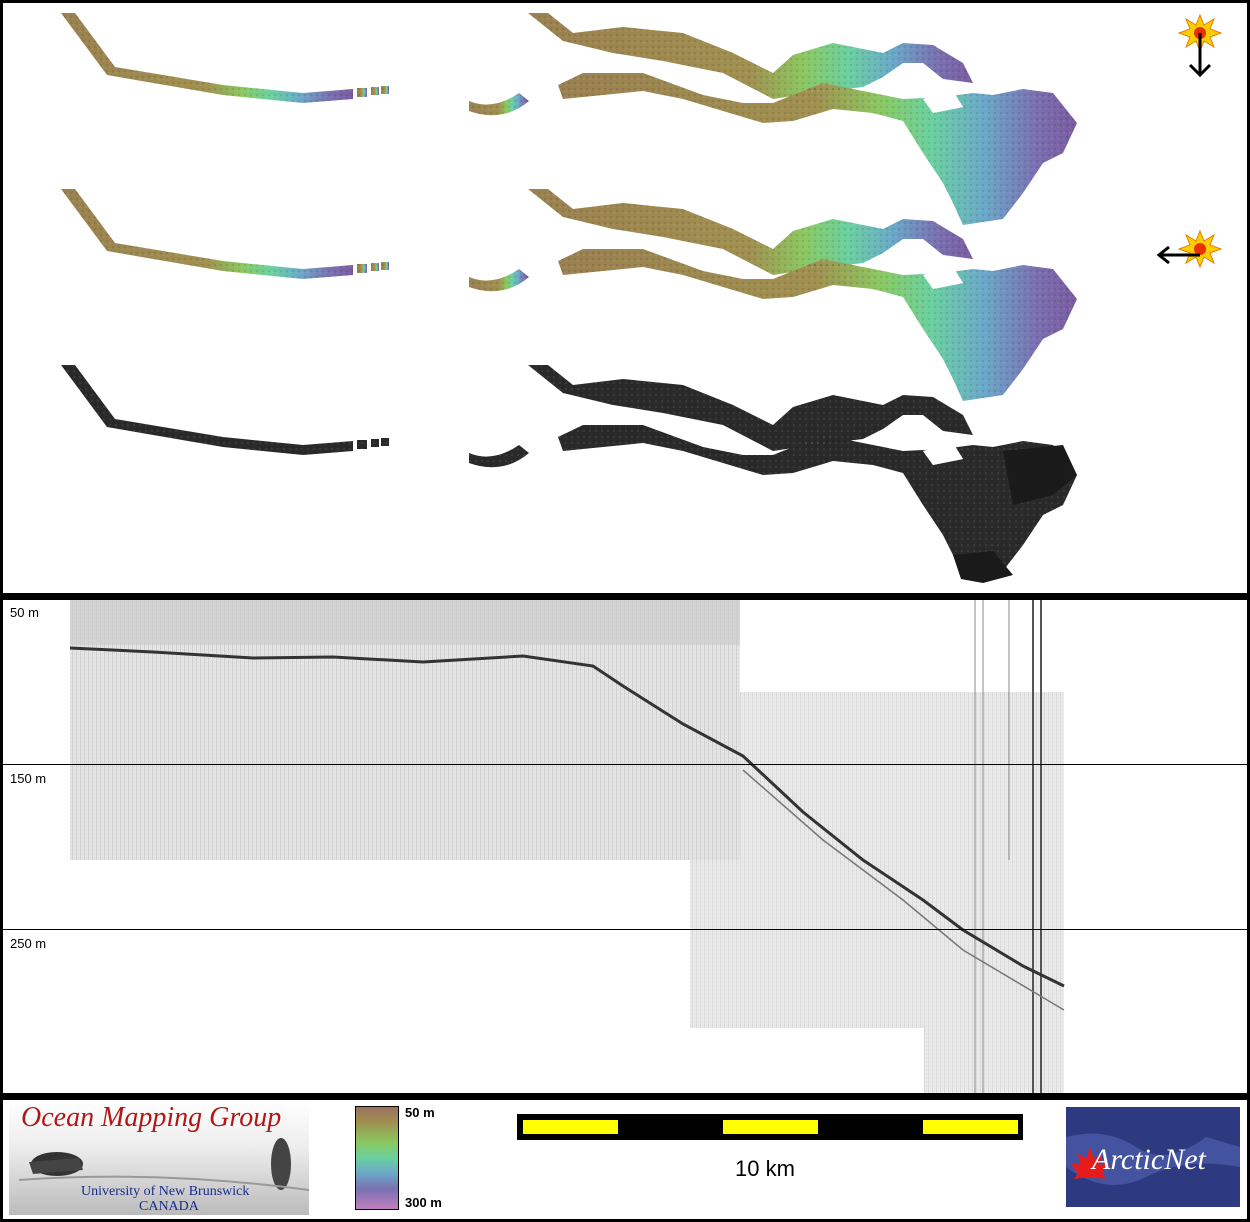  Describe the element at coordinates (28, 943) in the screenshot. I see `depth-label-250: 250 m` at that location.